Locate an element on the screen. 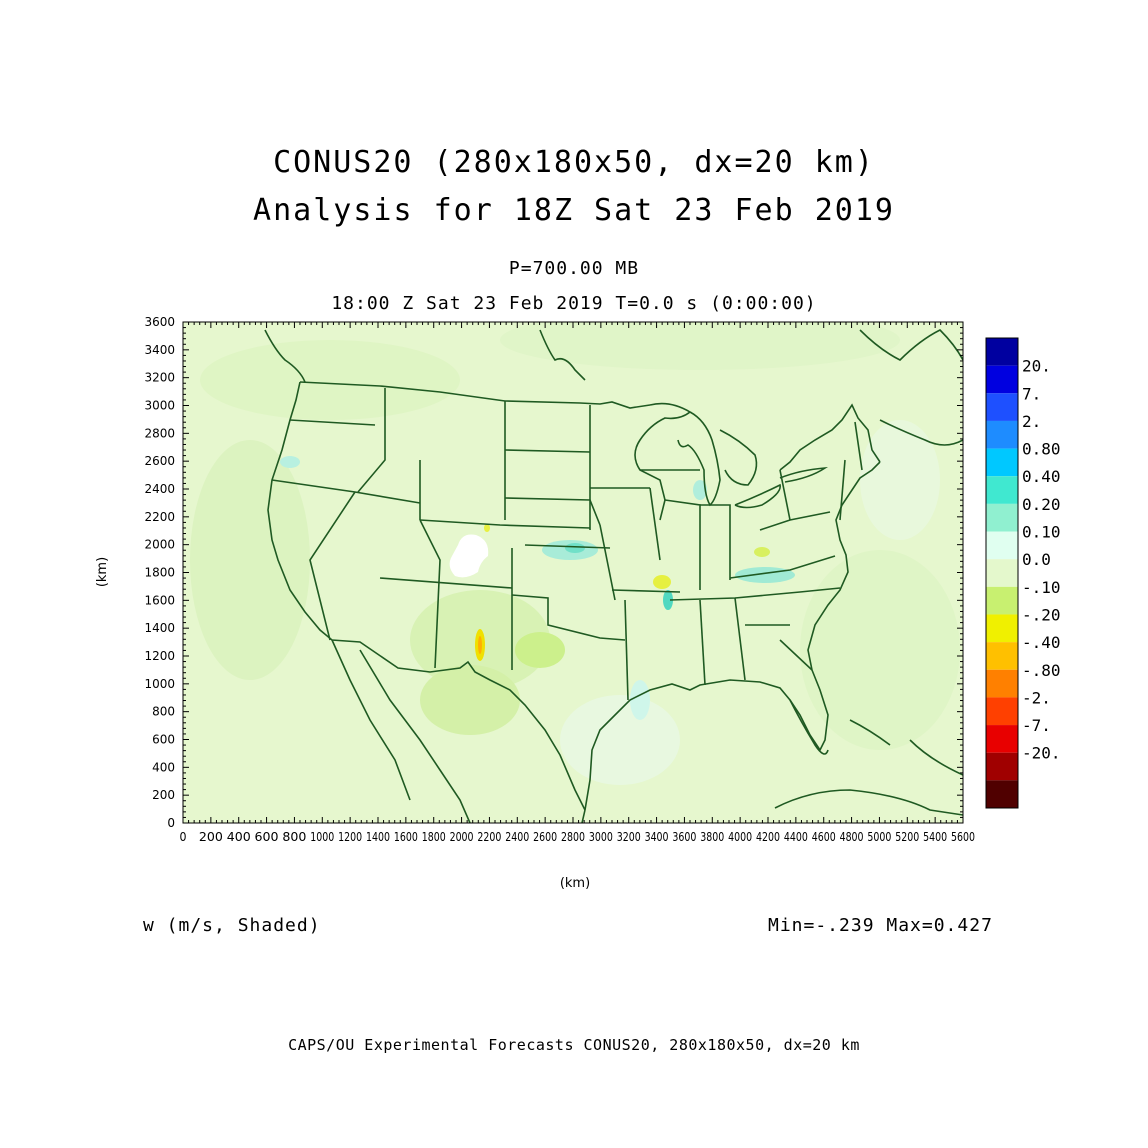 The height and width of the screenshot is (1148, 1148). baja-california is located at coordinates (371, 720).